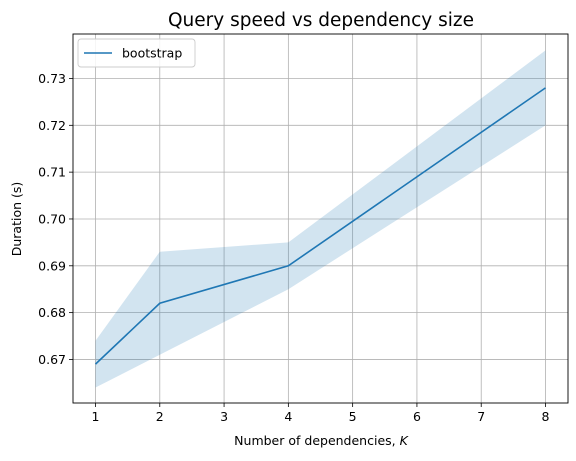 Image resolution: width=576 pixels, height=461 pixels. Describe the element at coordinates (52, 265) in the screenshot. I see `y-tick-label: 0.69` at that location.